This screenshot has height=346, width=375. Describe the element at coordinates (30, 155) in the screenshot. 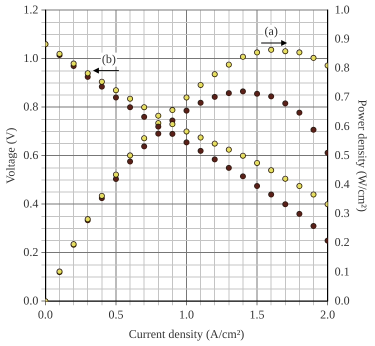

I see `y-tick-label: 0.6` at that location.